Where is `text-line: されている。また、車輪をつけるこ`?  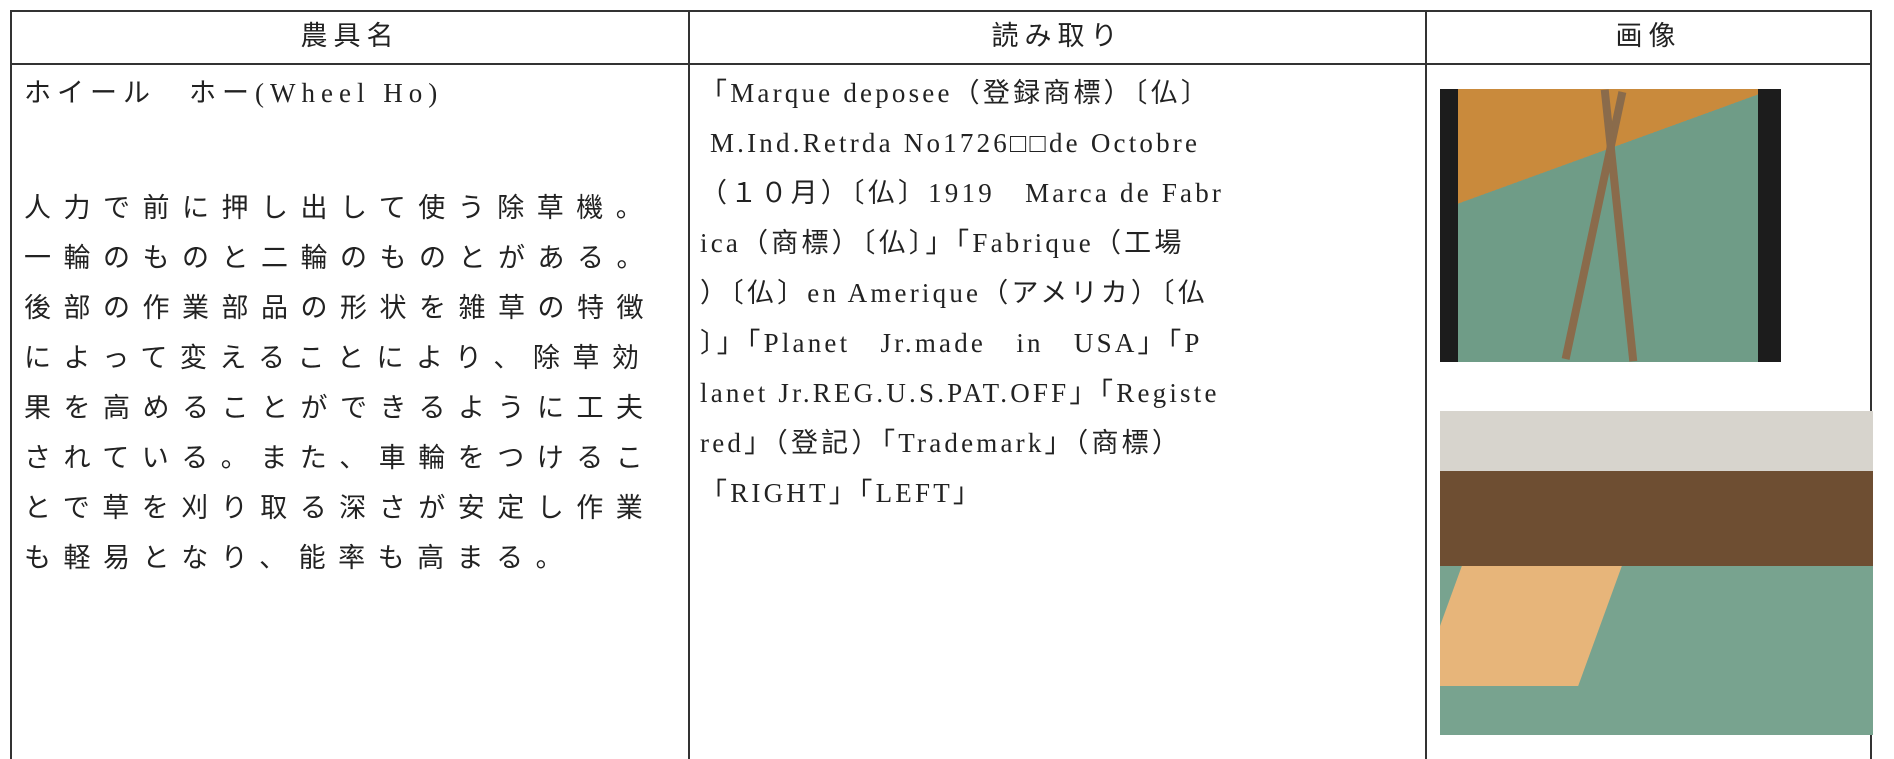
text-line: されている。また、車輪をつけるこ is located at coordinates (340, 458).